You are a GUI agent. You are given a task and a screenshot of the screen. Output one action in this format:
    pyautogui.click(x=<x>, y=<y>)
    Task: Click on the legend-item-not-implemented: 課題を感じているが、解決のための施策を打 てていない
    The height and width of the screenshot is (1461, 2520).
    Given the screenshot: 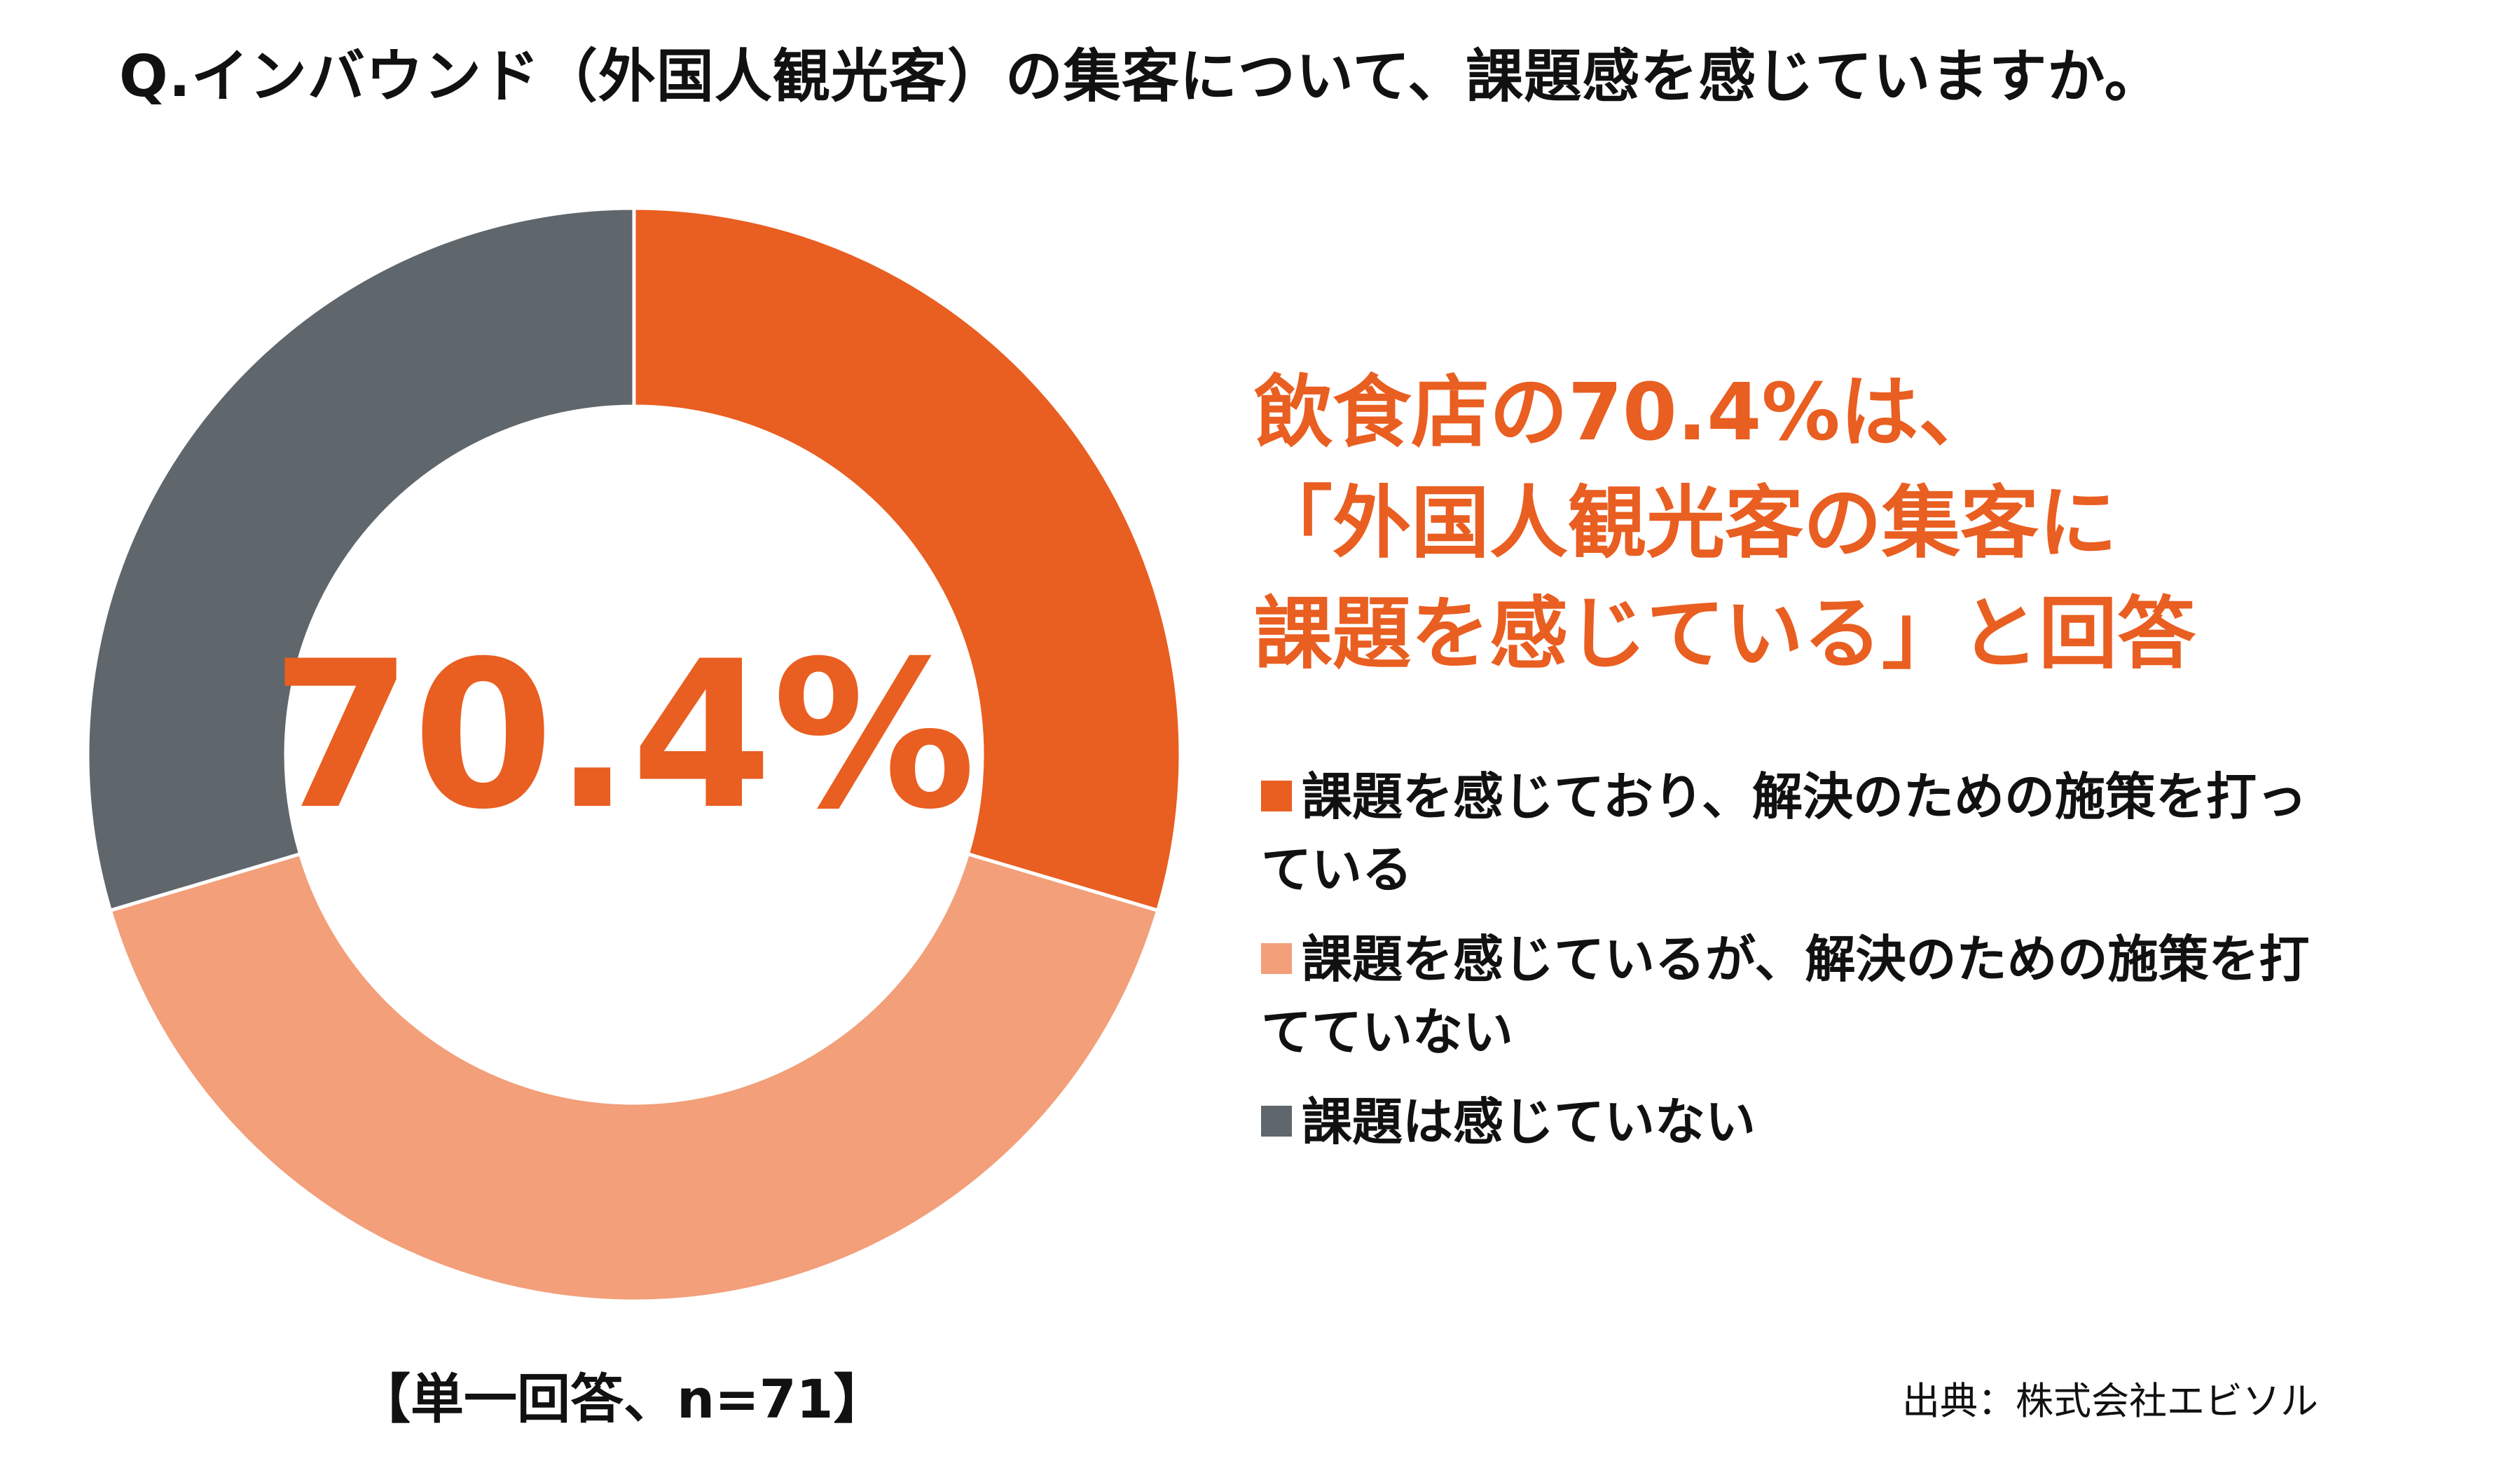 What is the action you would take?
    pyautogui.click(x=1870, y=996)
    